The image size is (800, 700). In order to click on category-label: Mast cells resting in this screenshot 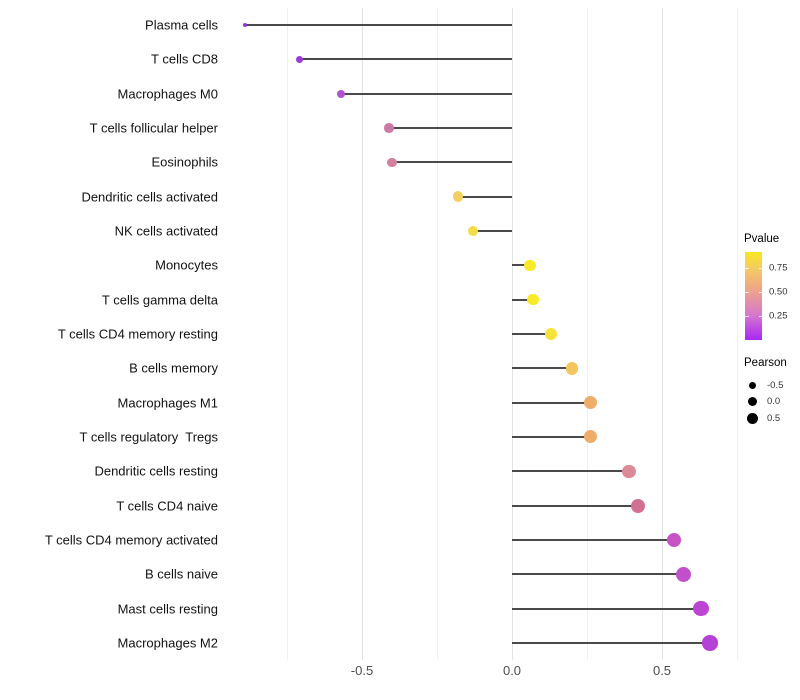, I will do `click(167, 609)`.